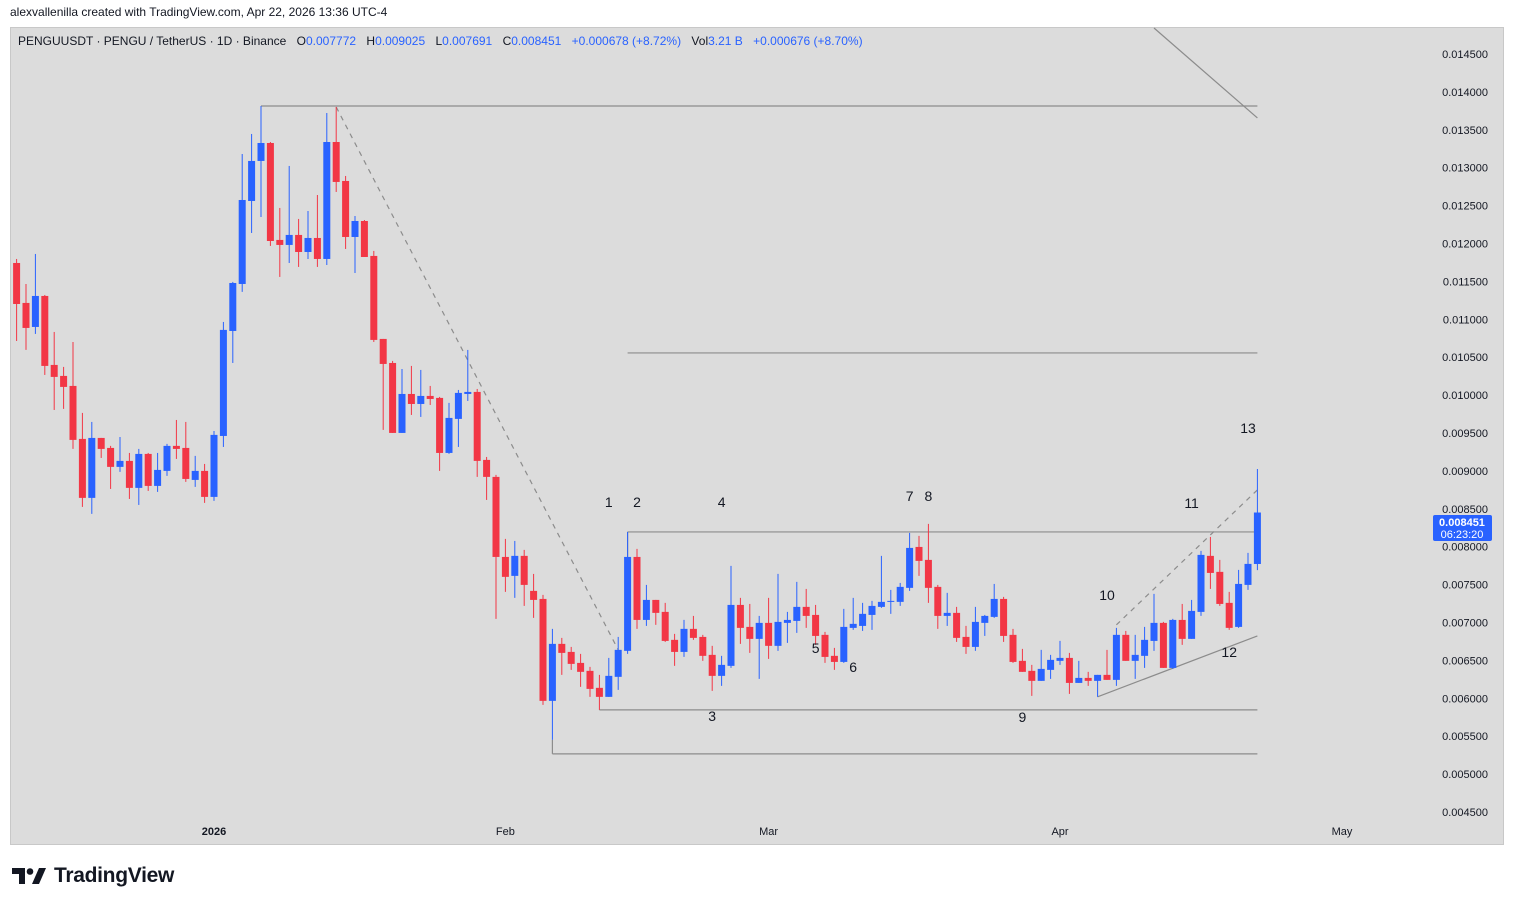  What do you see at coordinates (808, 41) in the screenshot?
I see `volume-change-value: +0.000676 (+8.70%)` at bounding box center [808, 41].